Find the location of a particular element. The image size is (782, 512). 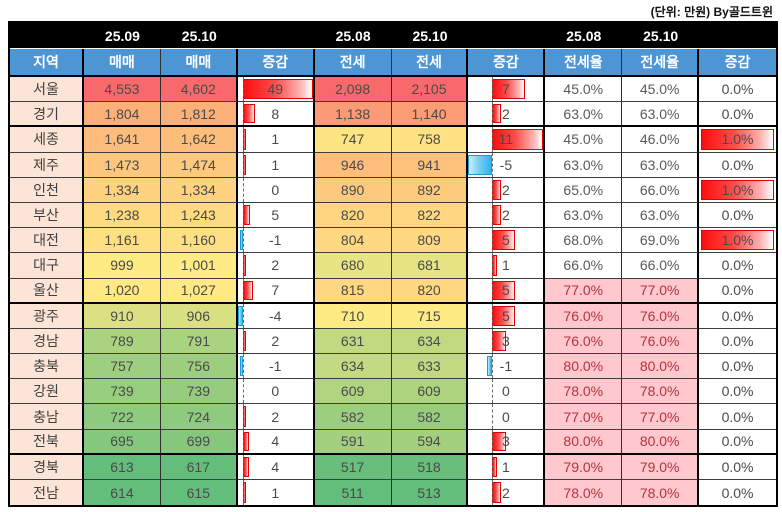

column-header-ratio: 전세율 is located at coordinates (661, 63).